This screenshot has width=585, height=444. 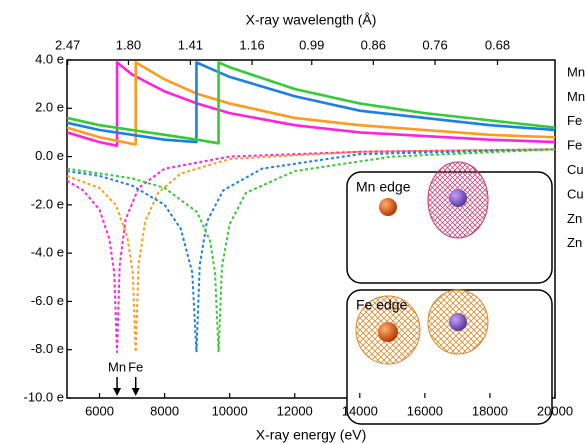 What do you see at coordinates (47, 203) in the screenshot?
I see `y-tick-label: -2.0 e` at bounding box center [47, 203].